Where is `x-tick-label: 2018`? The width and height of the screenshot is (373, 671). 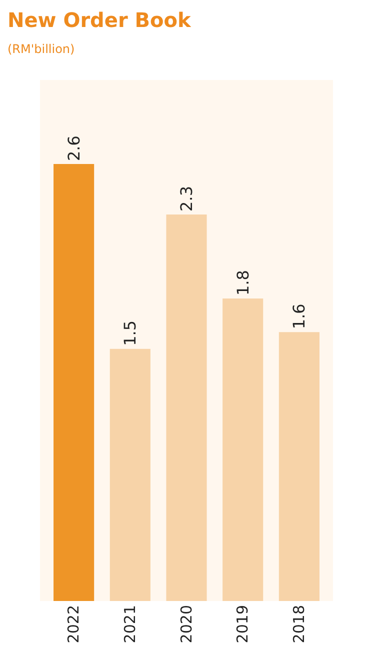
x-tick-label: 2018 is located at coordinates (299, 624).